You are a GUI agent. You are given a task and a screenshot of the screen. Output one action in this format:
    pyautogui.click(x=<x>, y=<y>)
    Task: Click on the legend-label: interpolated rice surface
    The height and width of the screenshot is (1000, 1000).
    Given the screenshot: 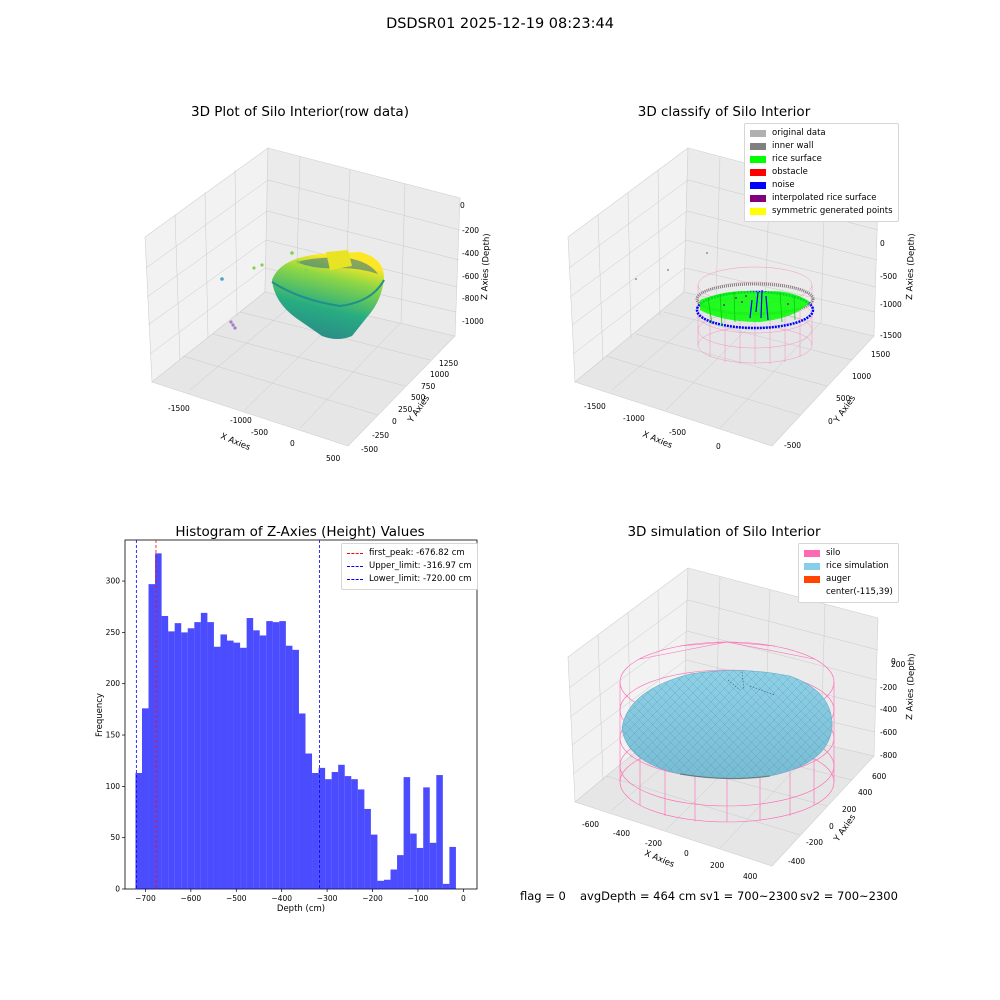 What is the action you would take?
    pyautogui.click(x=824, y=198)
    